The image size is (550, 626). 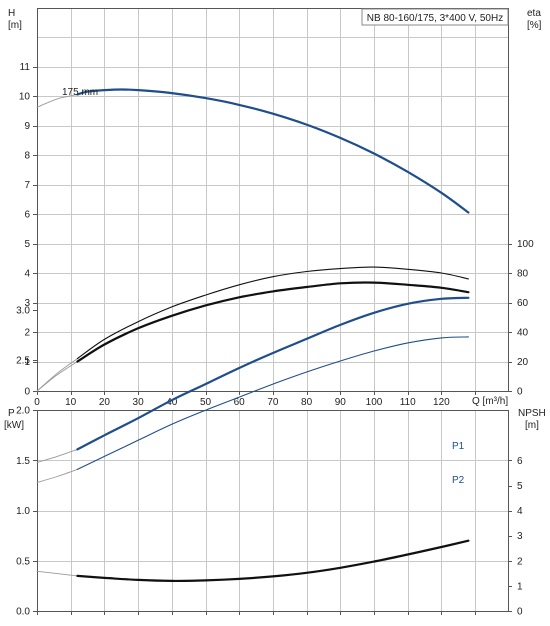 I want to click on x-tick-label: 60, so click(x=240, y=402).